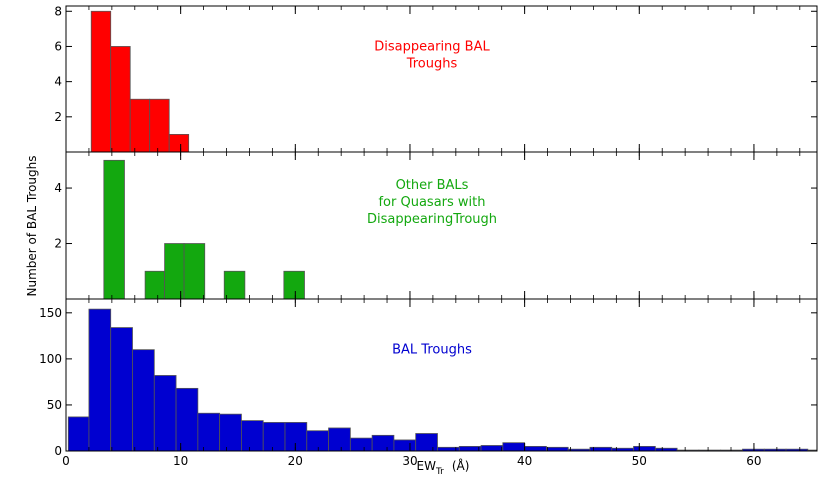 The height and width of the screenshot is (486, 830). Describe the element at coordinates (50, 313) in the screenshot. I see `y-tick-label: 150` at that location.